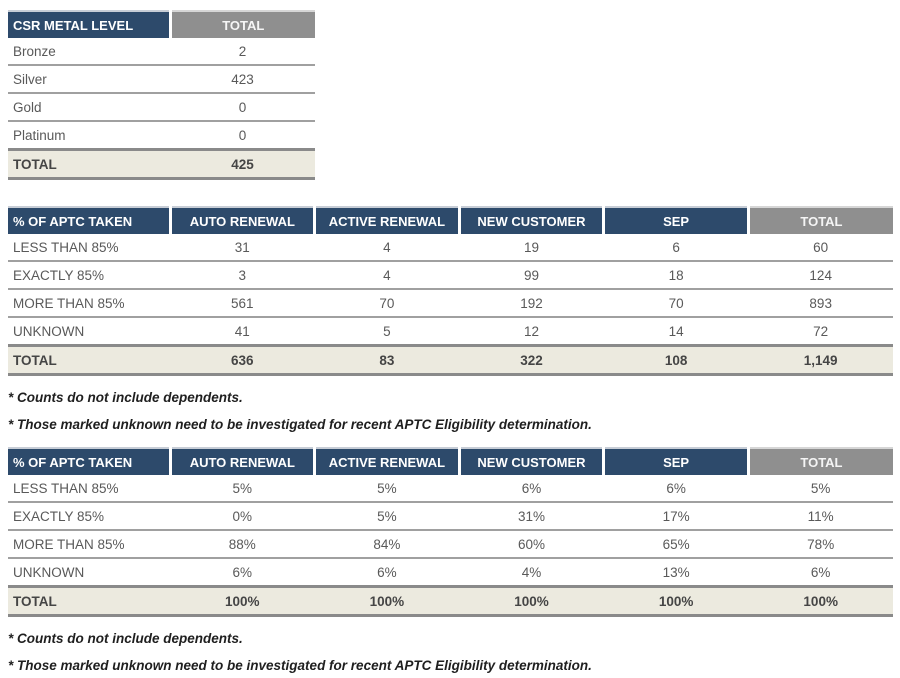 Image resolution: width=900 pixels, height=678 pixels. What do you see at coordinates (676, 275) in the screenshot?
I see `cell-value: 18` at bounding box center [676, 275].